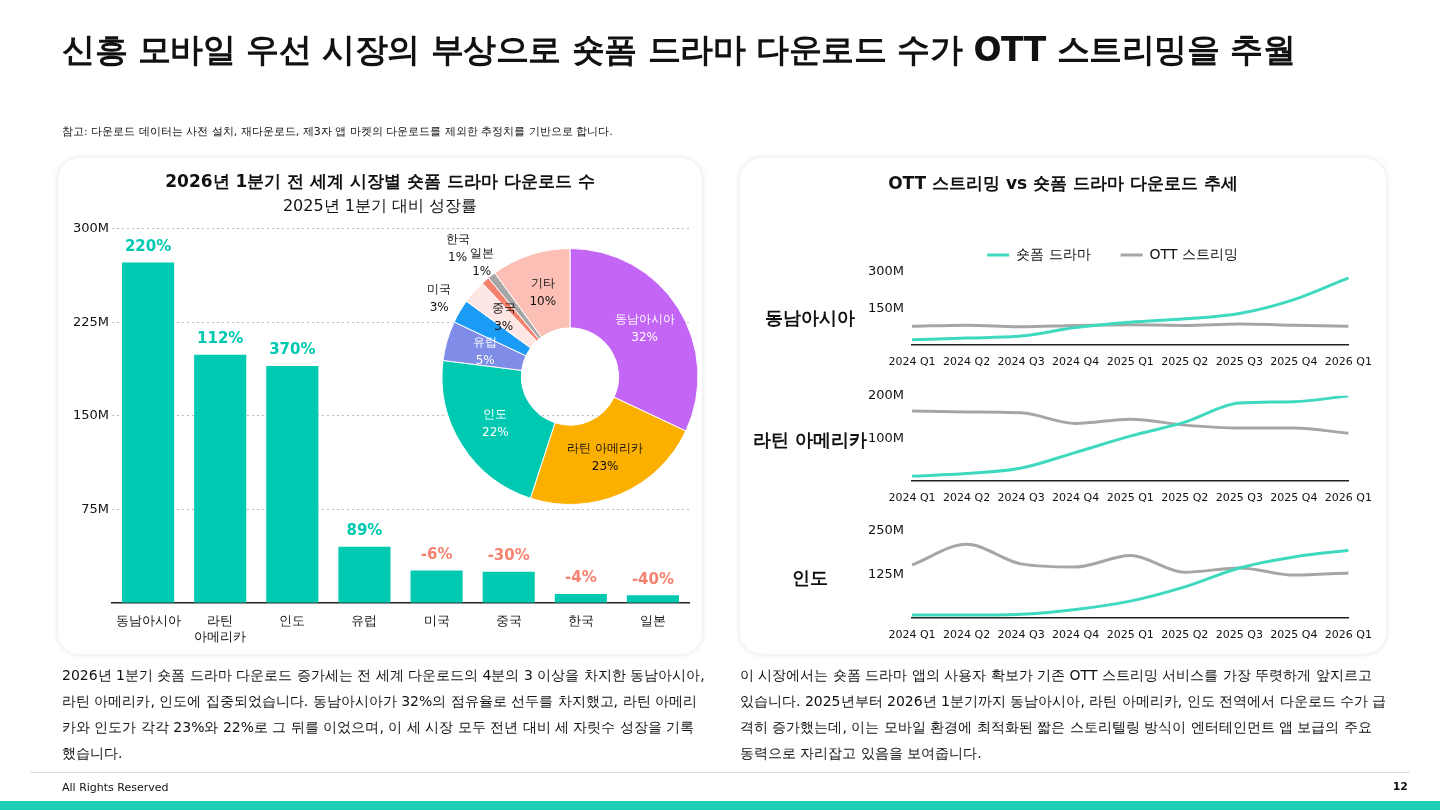 This screenshot has width=1440, height=810. I want to click on annotation: -40%, so click(653, 578).